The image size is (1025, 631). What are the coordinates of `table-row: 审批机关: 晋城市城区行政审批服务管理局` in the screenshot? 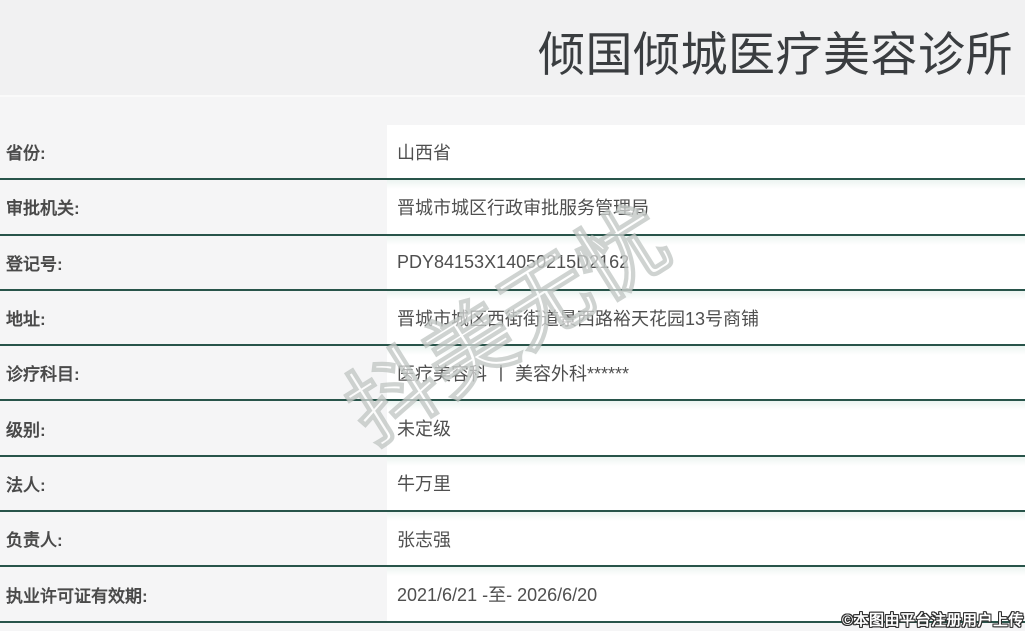 It's located at (512, 208).